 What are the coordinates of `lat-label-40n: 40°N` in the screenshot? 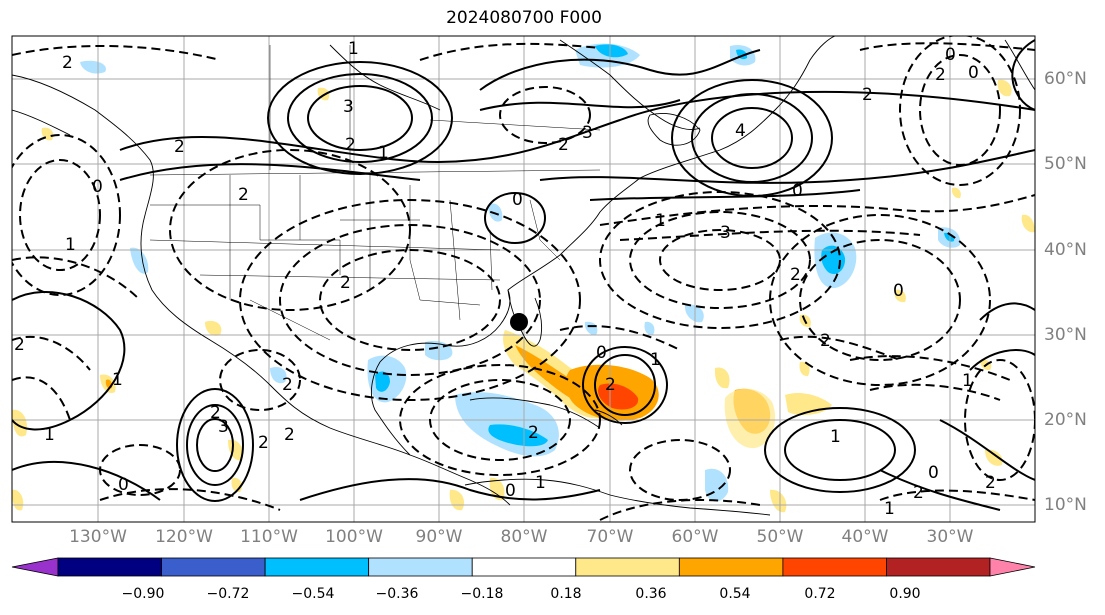 It's located at (1065, 250).